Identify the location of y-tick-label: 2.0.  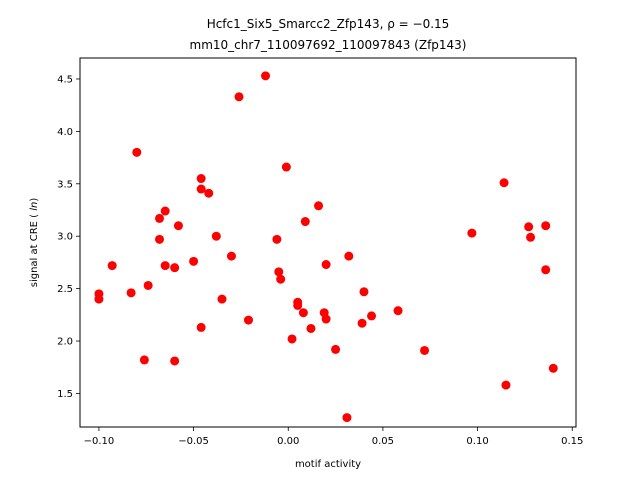
(65, 342).